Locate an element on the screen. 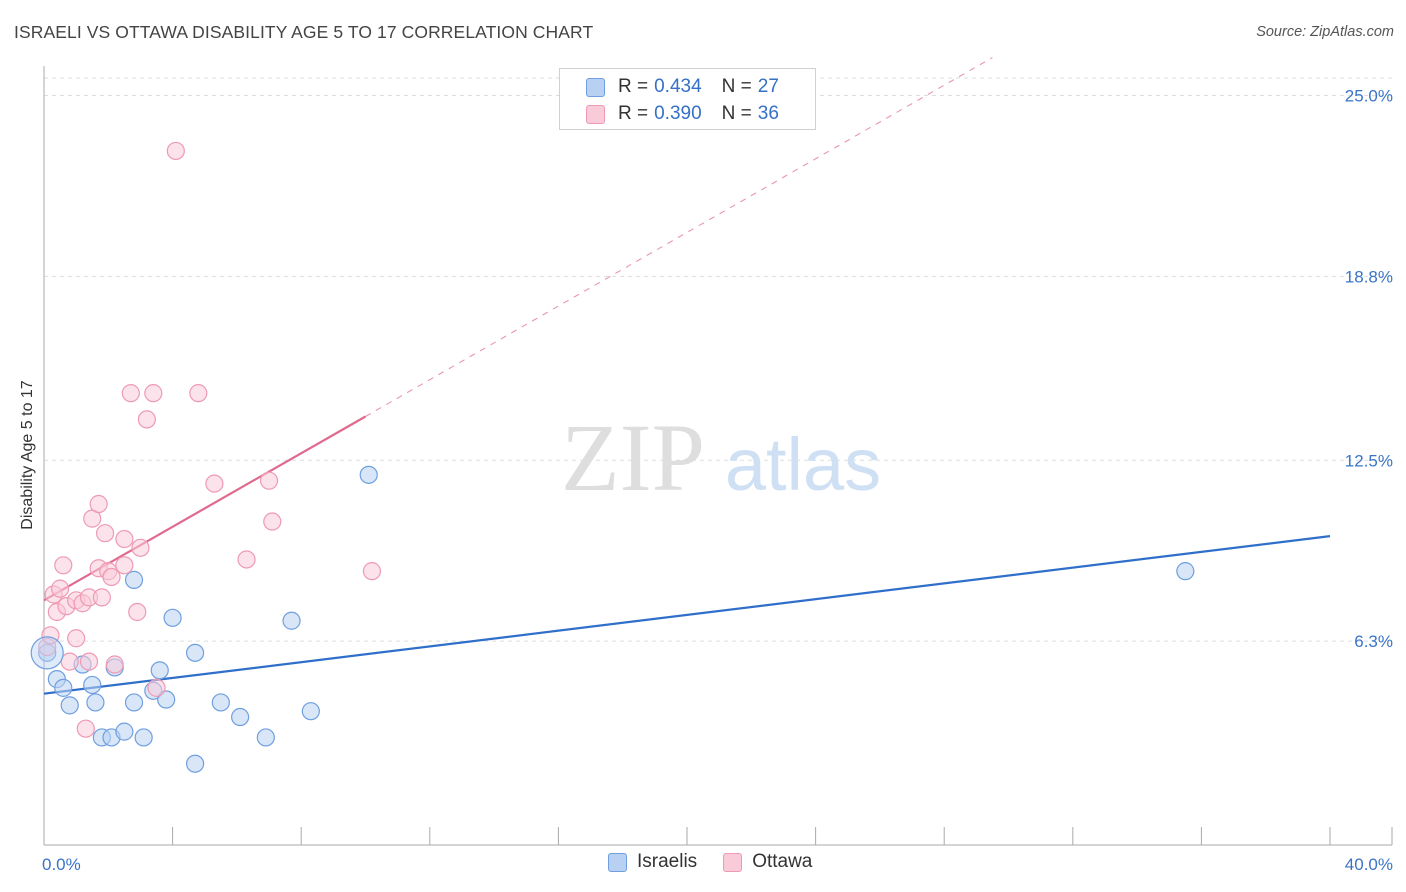 This screenshot has height=892, width=1406. watermark-zip: ZIP is located at coordinates (633, 457).